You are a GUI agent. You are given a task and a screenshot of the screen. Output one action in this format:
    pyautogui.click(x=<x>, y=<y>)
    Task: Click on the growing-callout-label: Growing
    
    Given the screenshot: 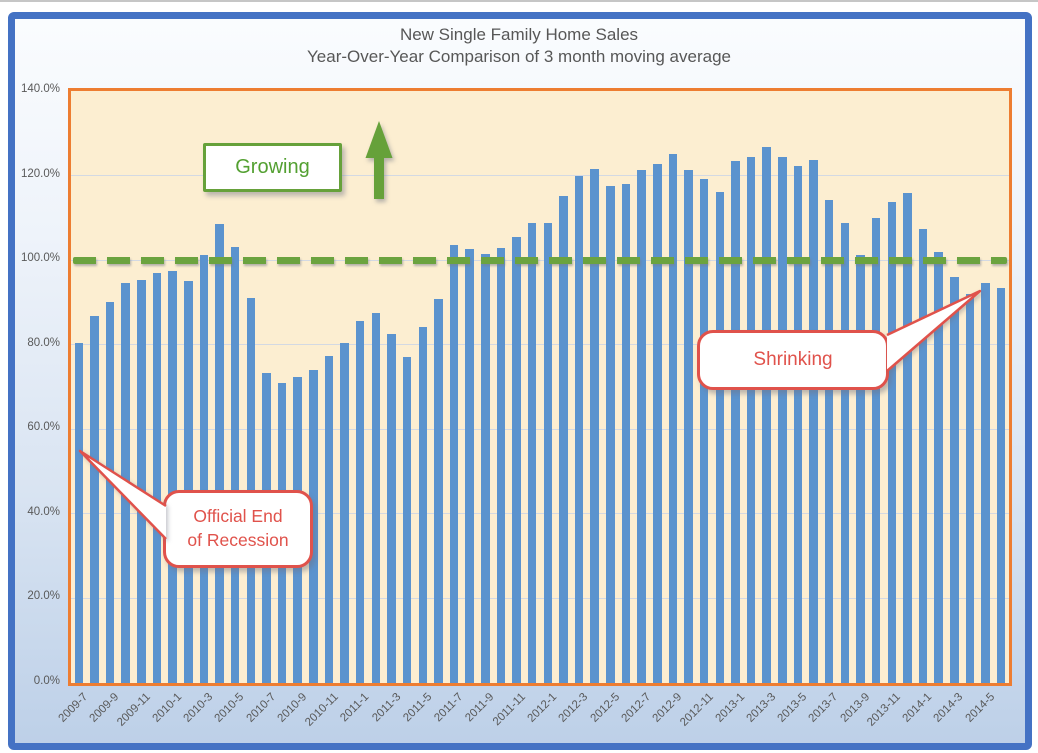 What is the action you would take?
    pyautogui.click(x=272, y=167)
    